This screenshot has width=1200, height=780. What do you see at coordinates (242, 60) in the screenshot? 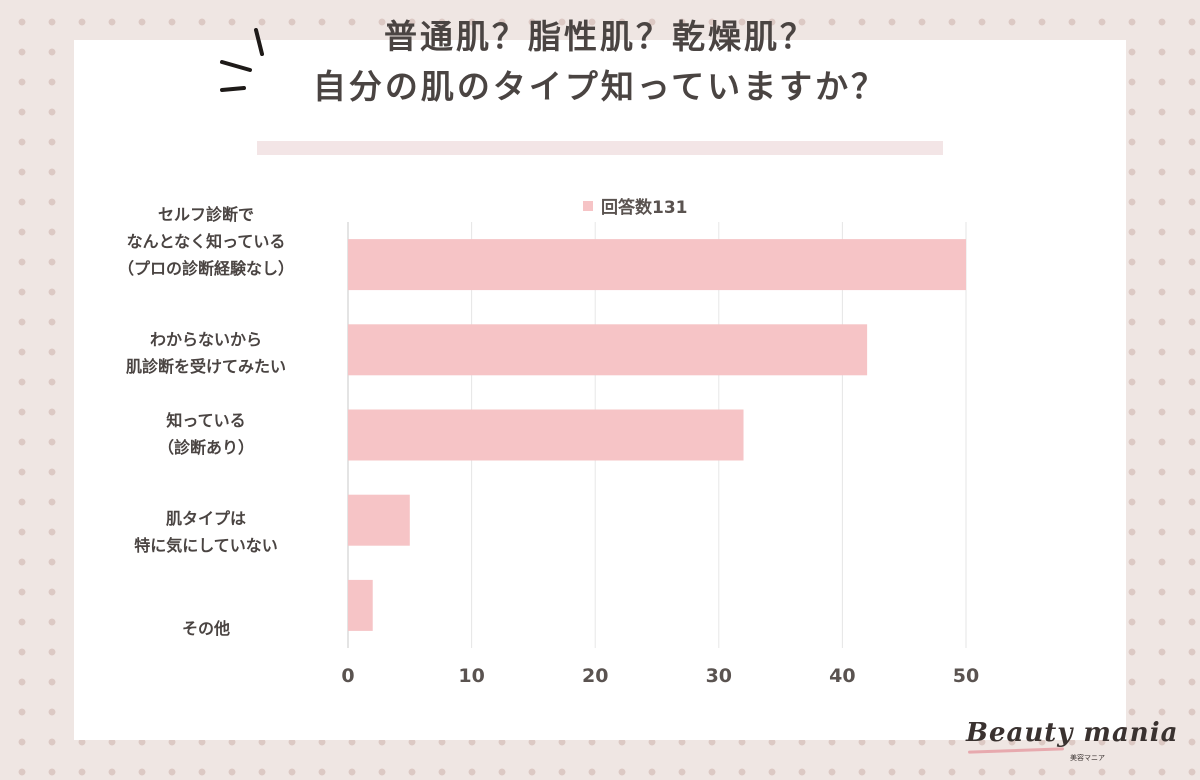
I see `emphasis-marks-icon` at bounding box center [242, 60].